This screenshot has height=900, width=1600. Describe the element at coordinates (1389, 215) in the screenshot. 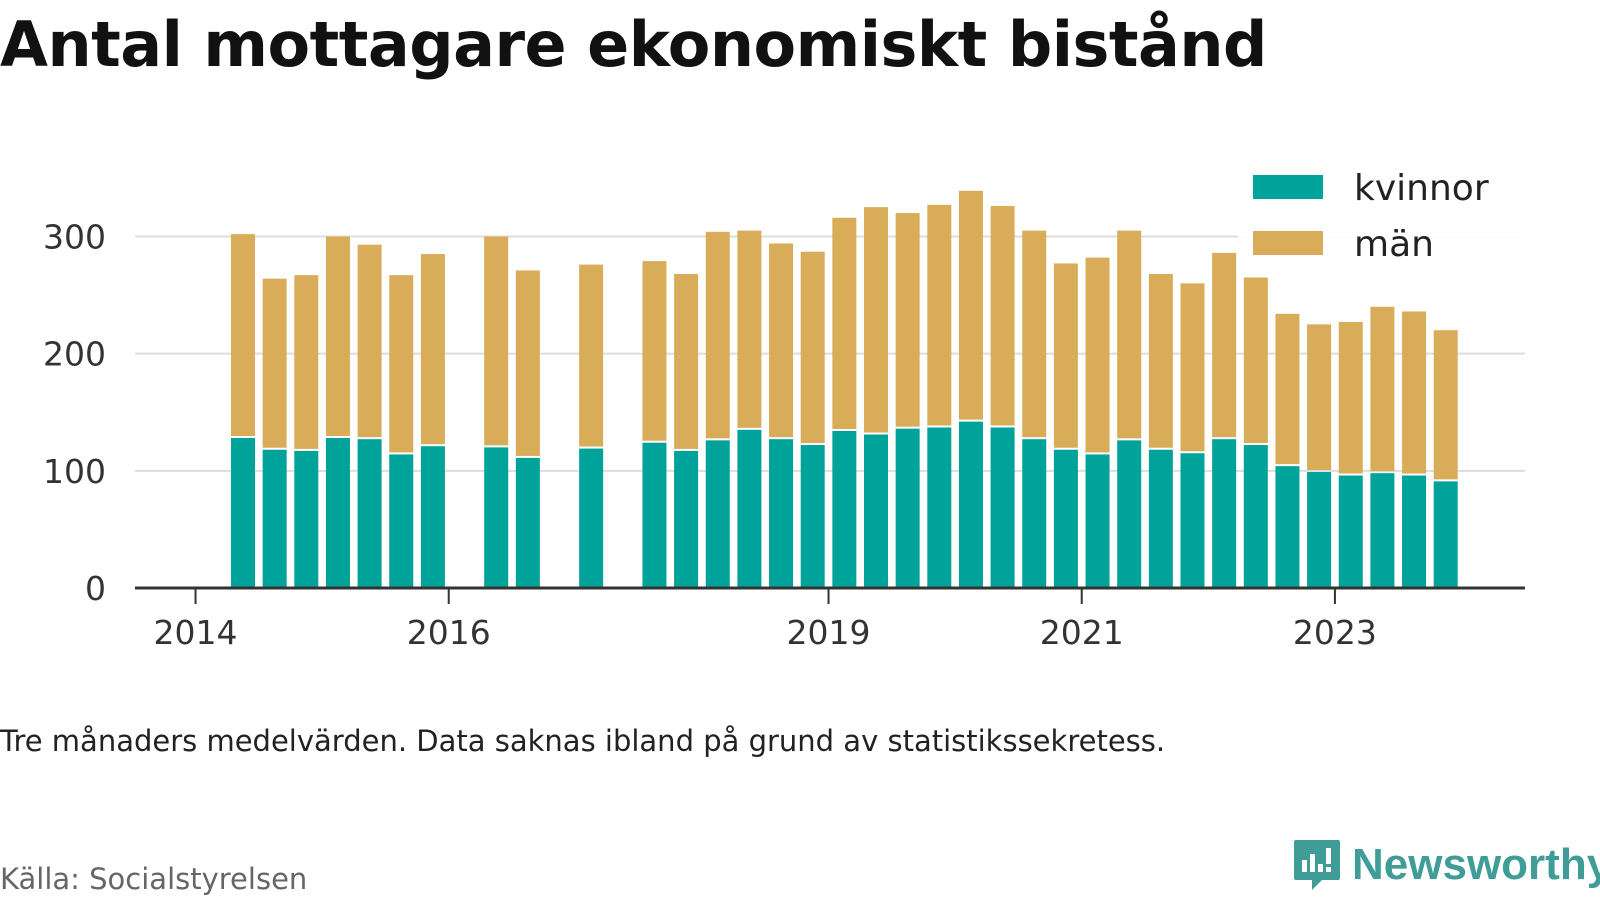

I see `legend: kvinnor män` at that location.